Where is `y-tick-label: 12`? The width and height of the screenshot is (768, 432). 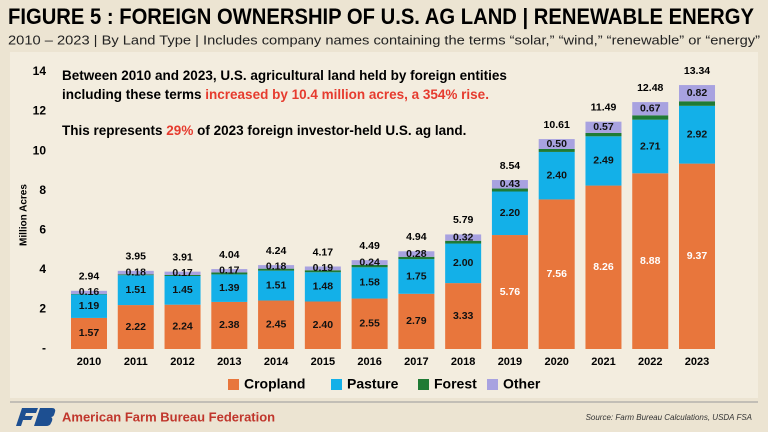 y-tick-label: 12 is located at coordinates (40, 111).